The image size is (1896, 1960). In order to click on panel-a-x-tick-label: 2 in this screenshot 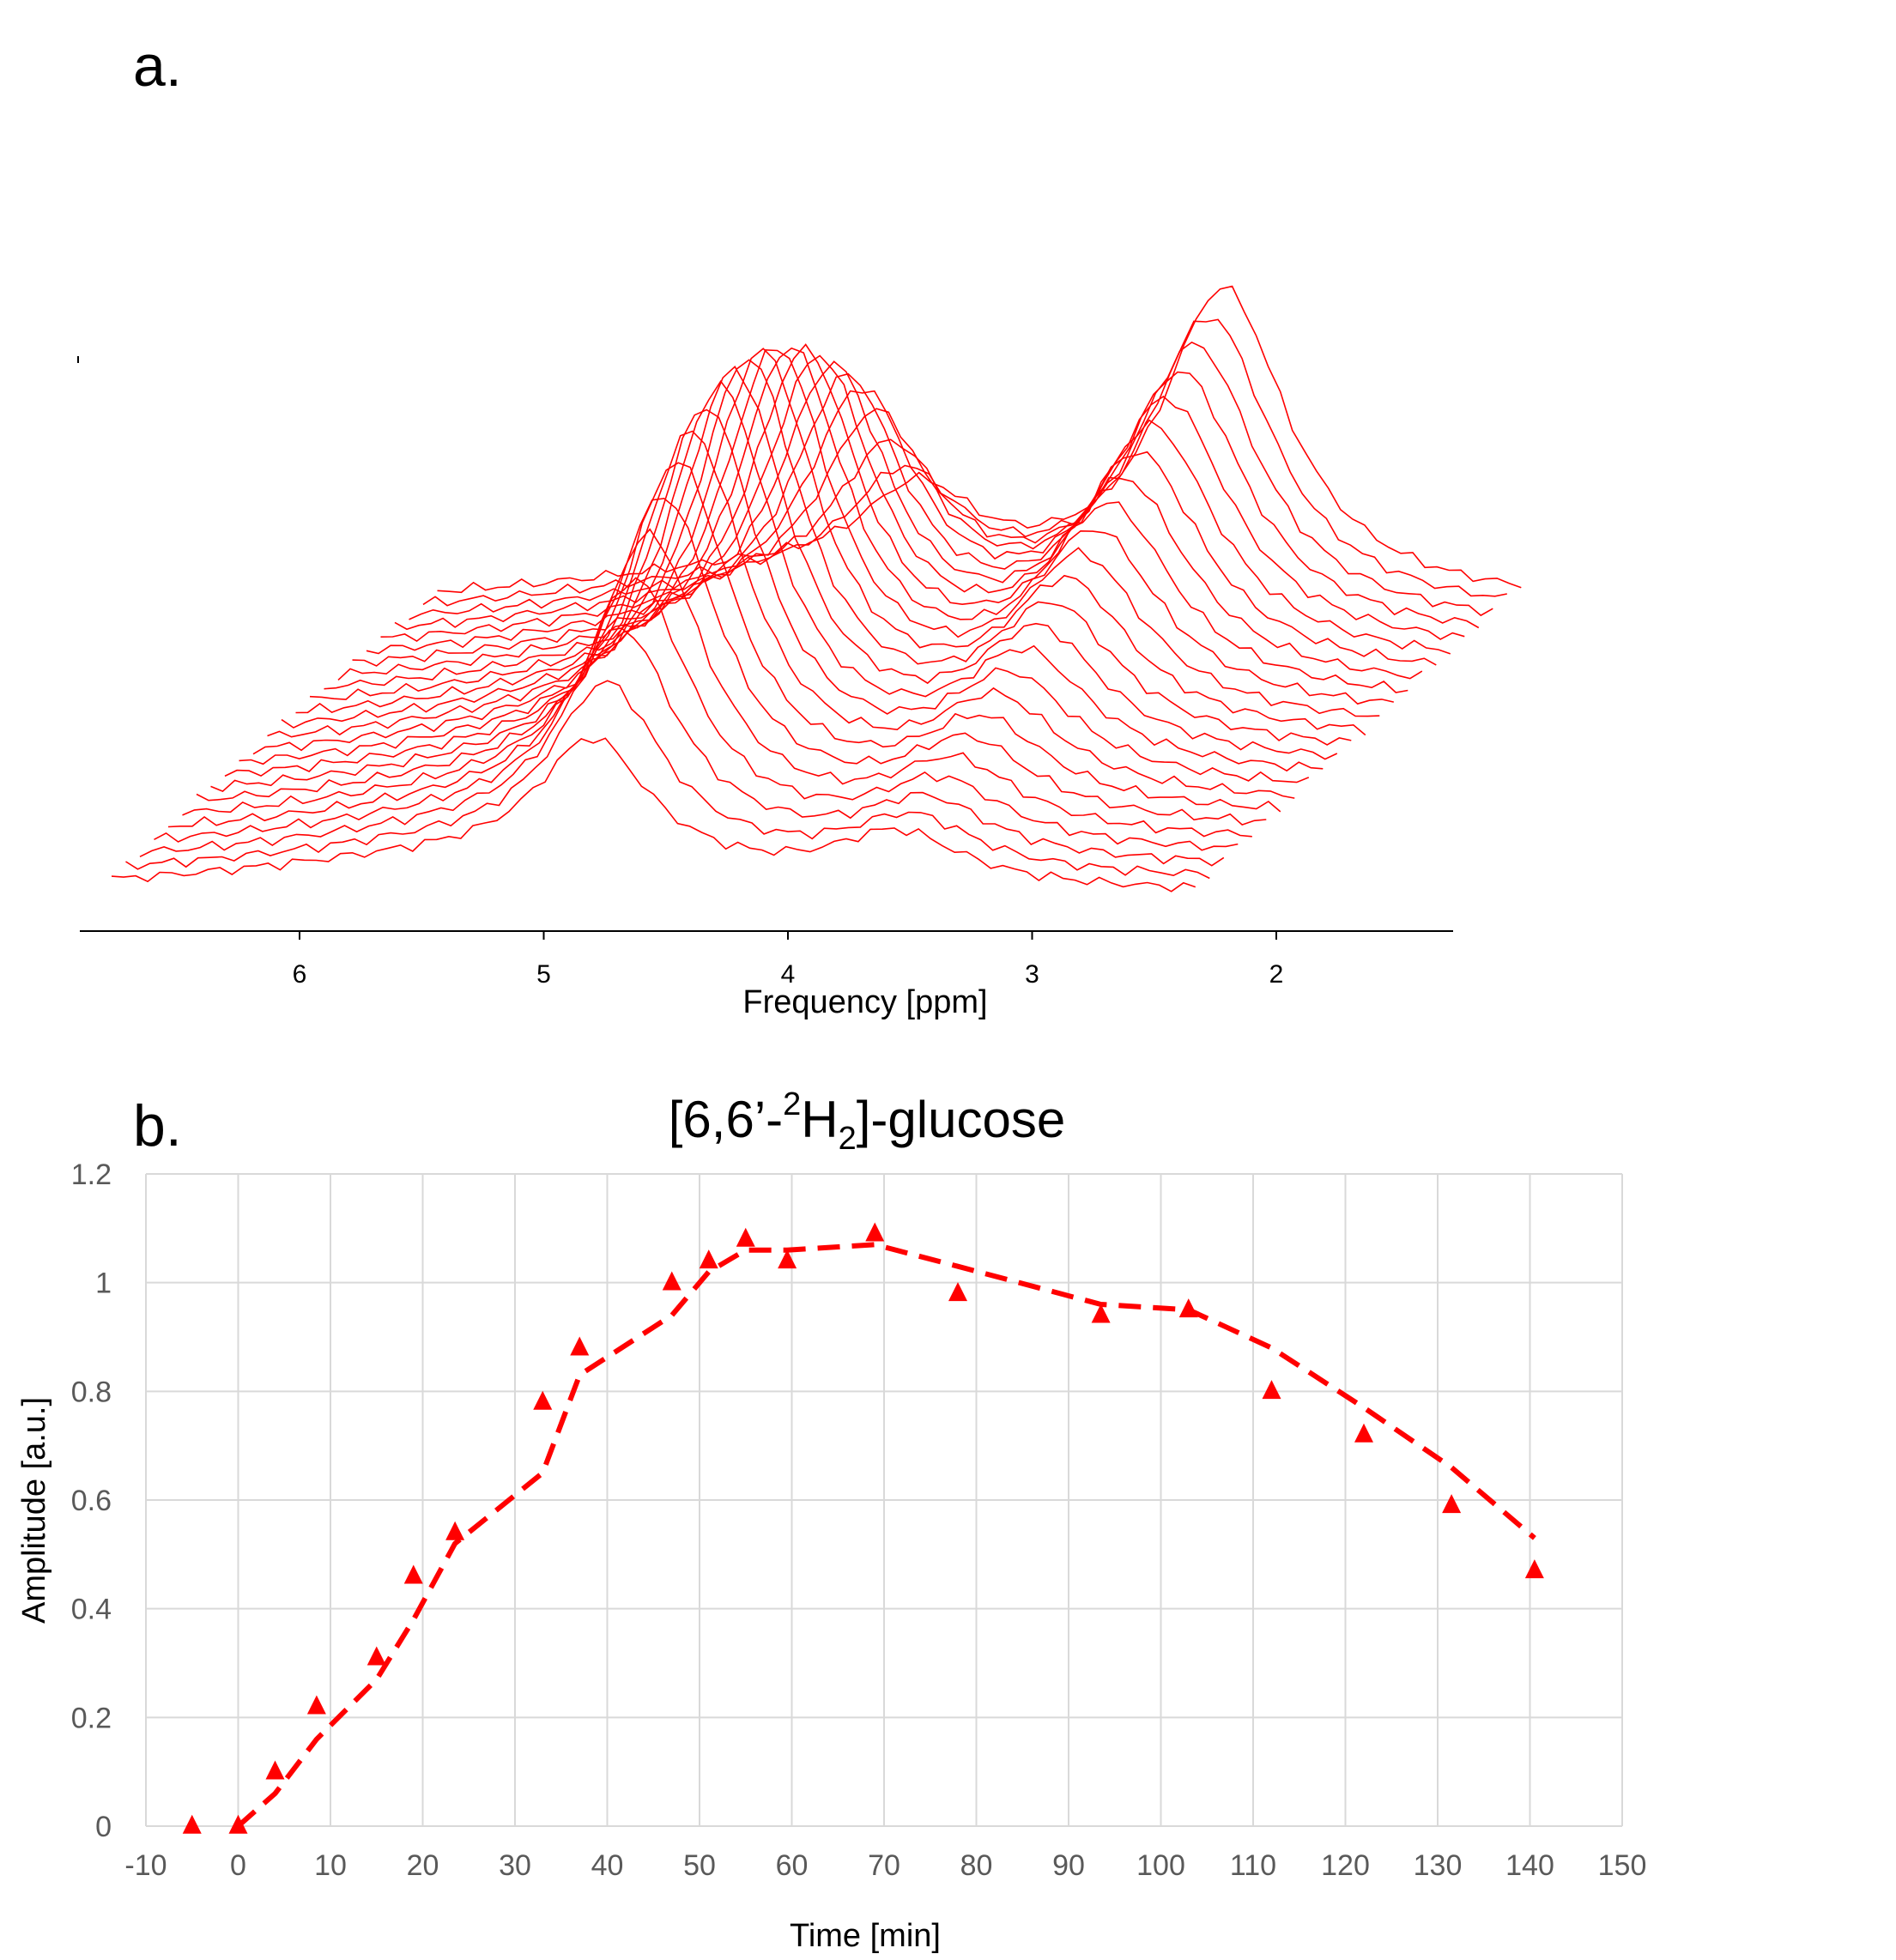, I will do `click(1276, 974)`.